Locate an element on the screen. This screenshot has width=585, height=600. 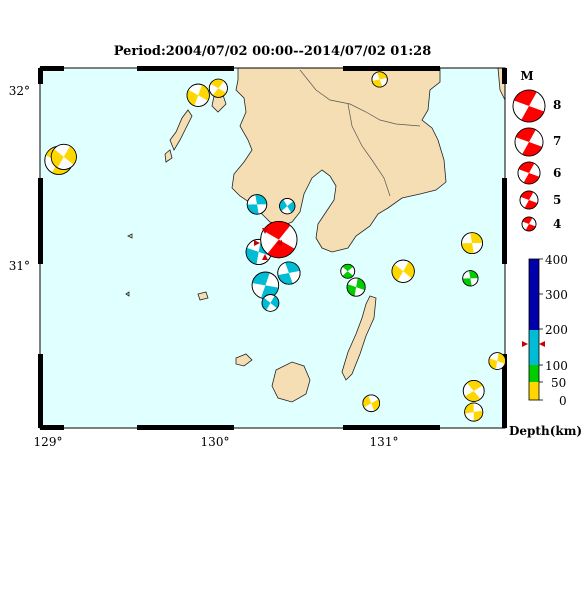
mag-legend-5: 5 is located at coordinates (557, 200).